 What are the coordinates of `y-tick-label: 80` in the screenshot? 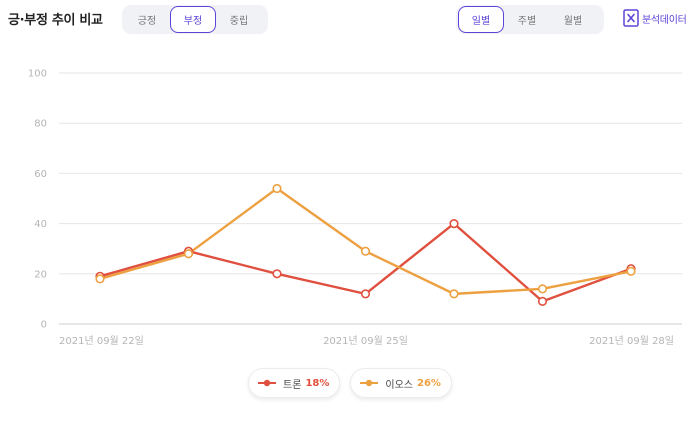 It's located at (40, 124).